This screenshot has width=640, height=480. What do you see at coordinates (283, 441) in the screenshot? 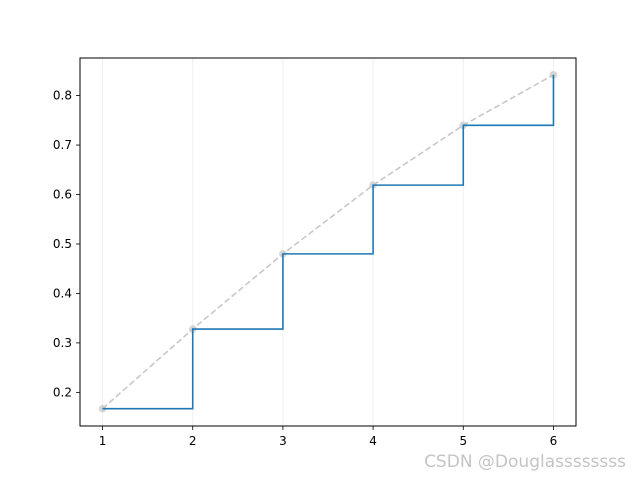
I see `x-tick-label-3: 3` at bounding box center [283, 441].